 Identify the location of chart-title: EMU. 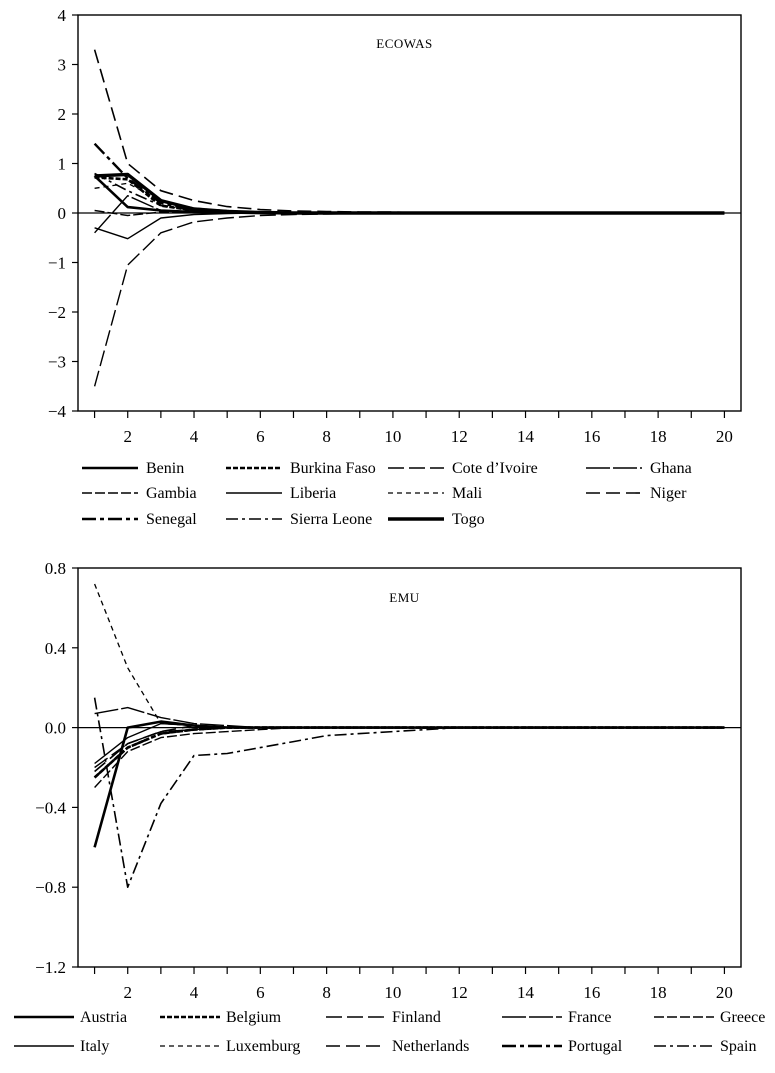
(404, 597).